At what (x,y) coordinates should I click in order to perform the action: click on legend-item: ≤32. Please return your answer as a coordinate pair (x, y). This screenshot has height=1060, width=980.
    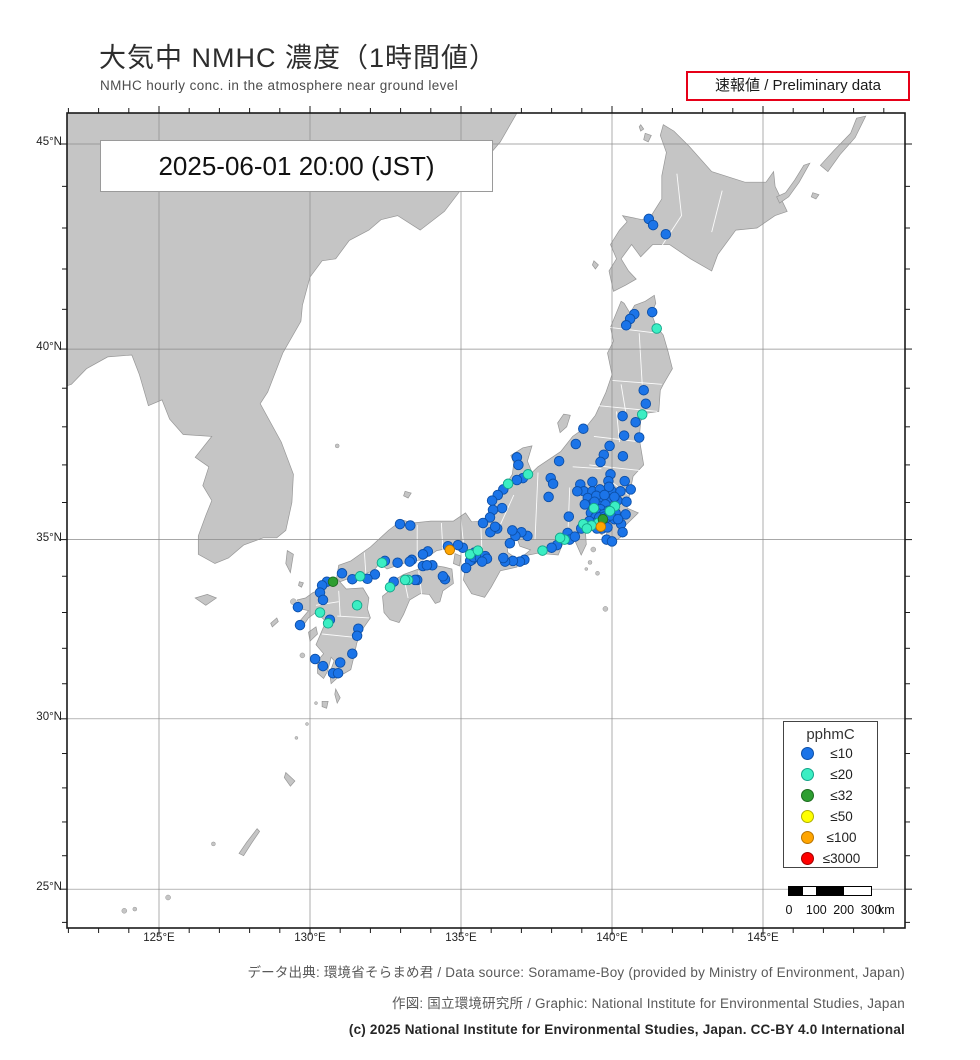
    Looking at the image, I should click on (830, 795).